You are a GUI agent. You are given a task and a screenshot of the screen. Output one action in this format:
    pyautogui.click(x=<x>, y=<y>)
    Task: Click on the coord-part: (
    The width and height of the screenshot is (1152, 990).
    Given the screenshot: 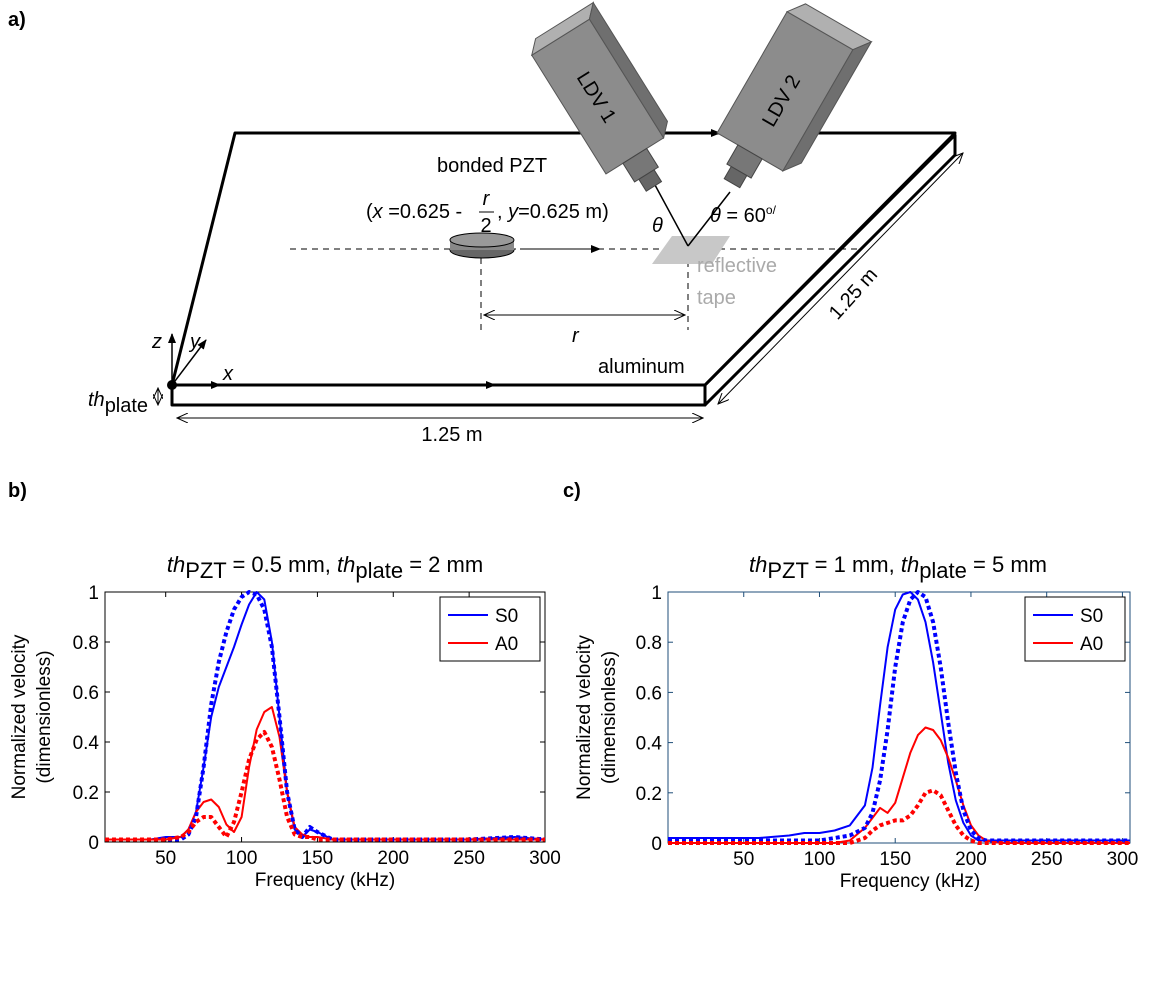 What is the action you would take?
    pyautogui.click(x=369, y=212)
    